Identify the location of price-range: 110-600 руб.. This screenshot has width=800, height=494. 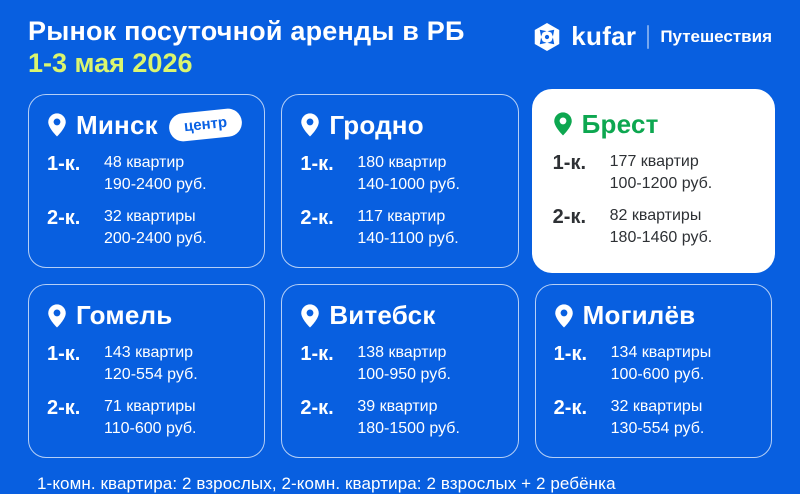
(150, 429).